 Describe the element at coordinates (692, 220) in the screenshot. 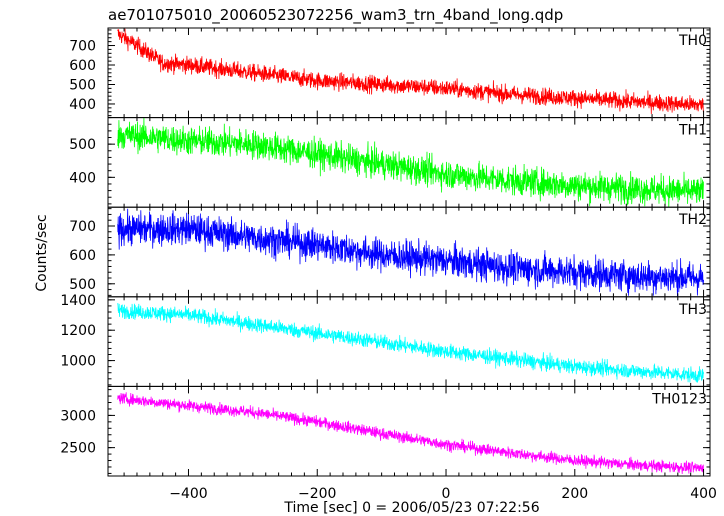

I see `panel-label-th2: TH2` at that location.